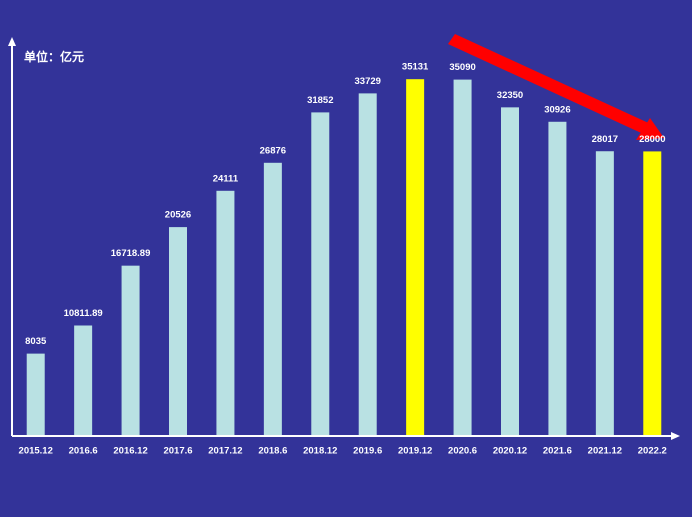 The height and width of the screenshot is (517, 692). What do you see at coordinates (510, 95) in the screenshot?
I see `value-label: 32350` at bounding box center [510, 95].